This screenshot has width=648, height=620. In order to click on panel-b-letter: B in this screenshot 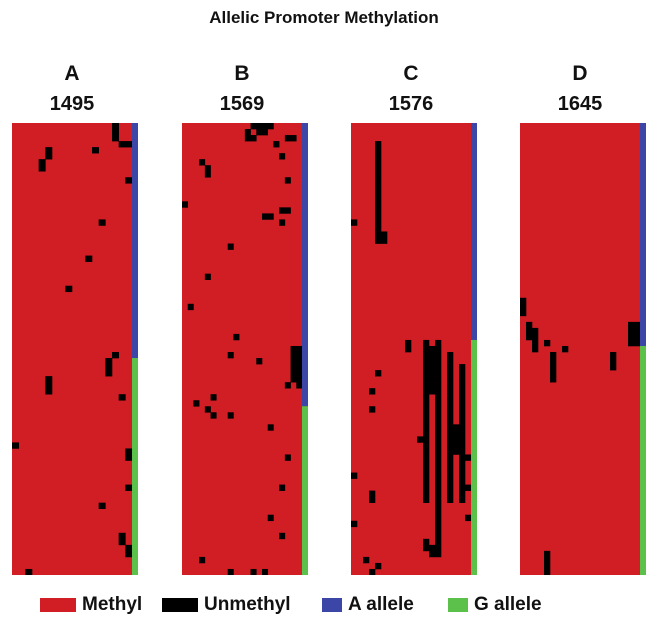, I will do `click(242, 73)`.